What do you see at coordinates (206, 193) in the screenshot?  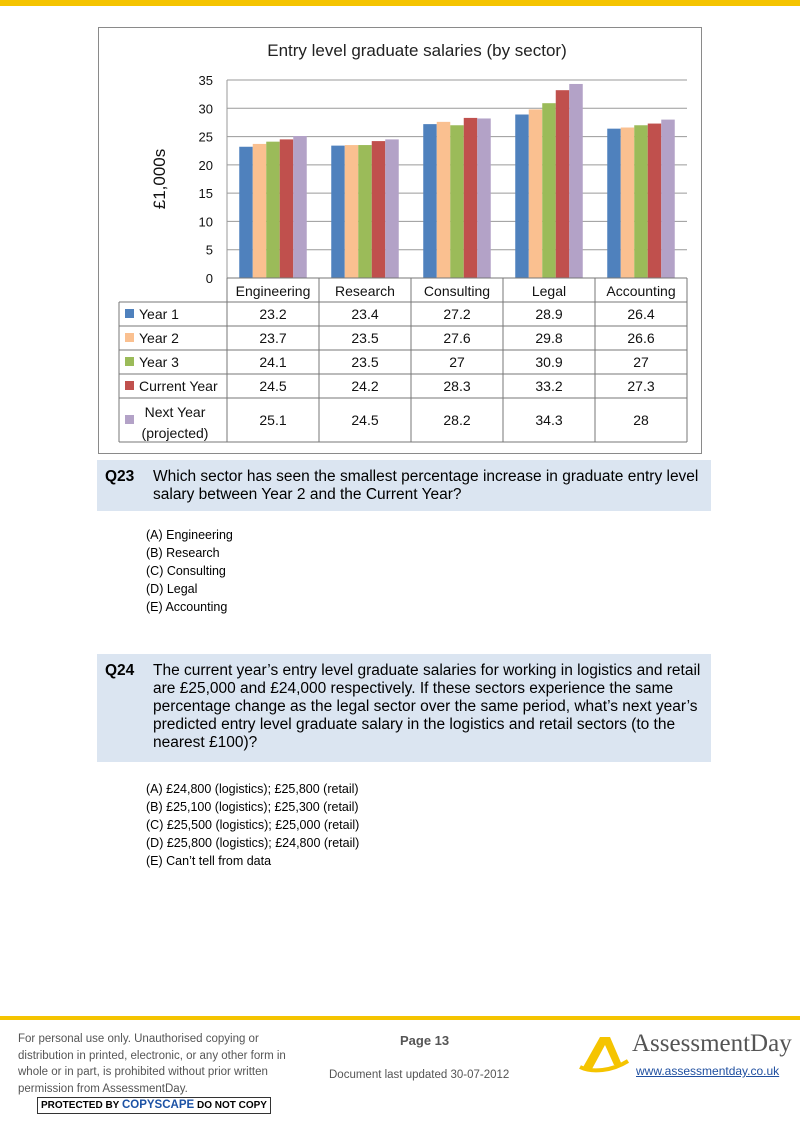 I see `y-tick-label: 15` at bounding box center [206, 193].